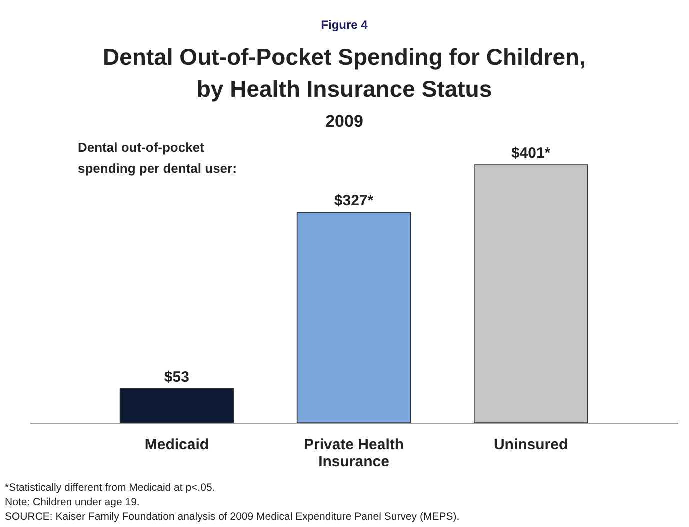 The height and width of the screenshot is (527, 689). Describe the element at coordinates (344, 73) in the screenshot. I see `chart-title: Dental Out-of-Pocket Spending for Children, by Health Insurance Status` at that location.